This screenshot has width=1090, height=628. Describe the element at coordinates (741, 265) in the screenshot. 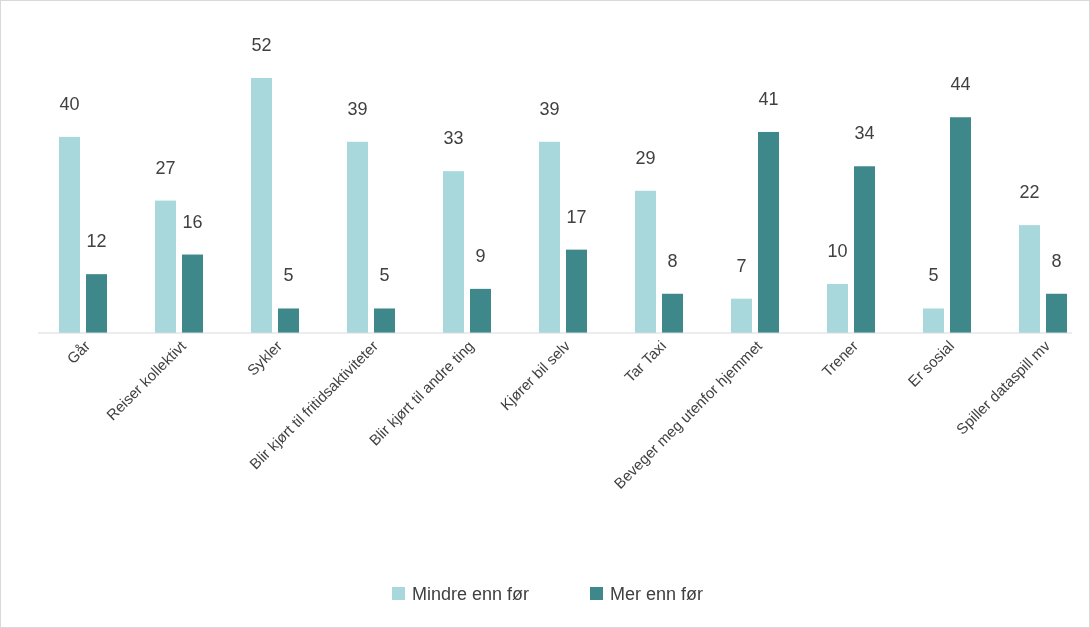

I see `data-label: 7` at that location.